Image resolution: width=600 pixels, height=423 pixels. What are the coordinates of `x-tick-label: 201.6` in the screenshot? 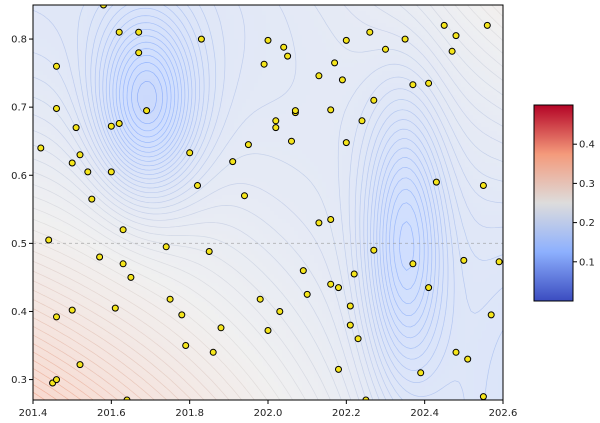 It's located at (111, 413).